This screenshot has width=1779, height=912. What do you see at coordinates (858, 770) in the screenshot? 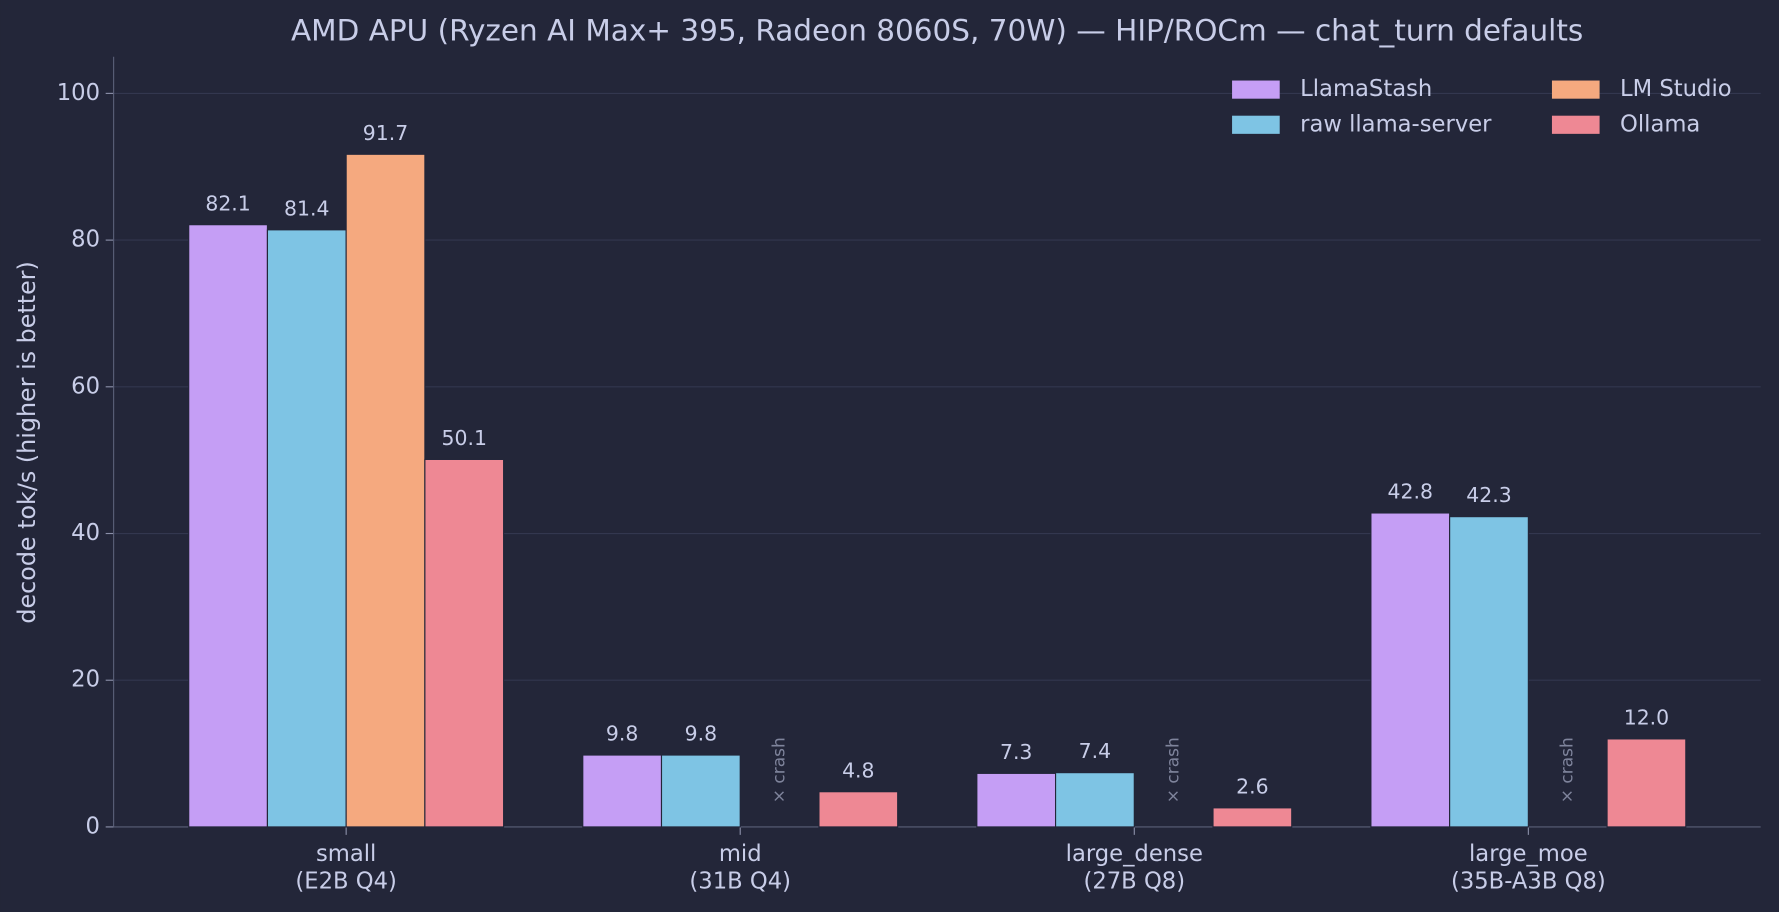
I see `value-label: 4.8` at bounding box center [858, 770].